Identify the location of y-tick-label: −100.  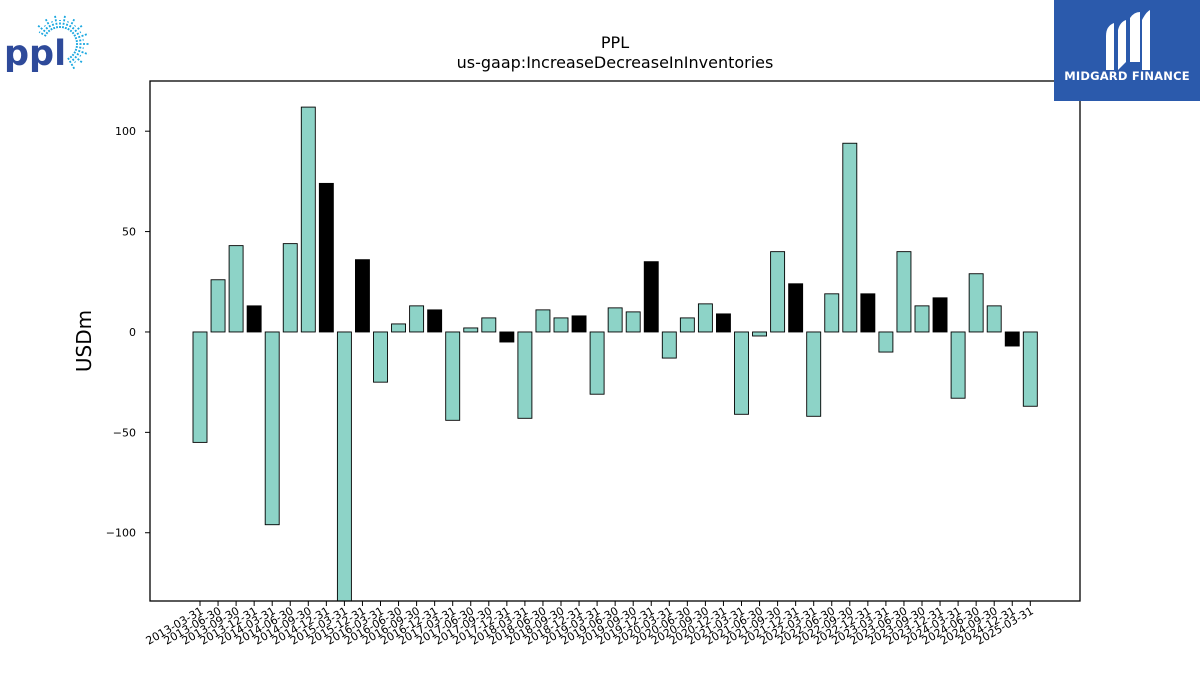
(121, 533).